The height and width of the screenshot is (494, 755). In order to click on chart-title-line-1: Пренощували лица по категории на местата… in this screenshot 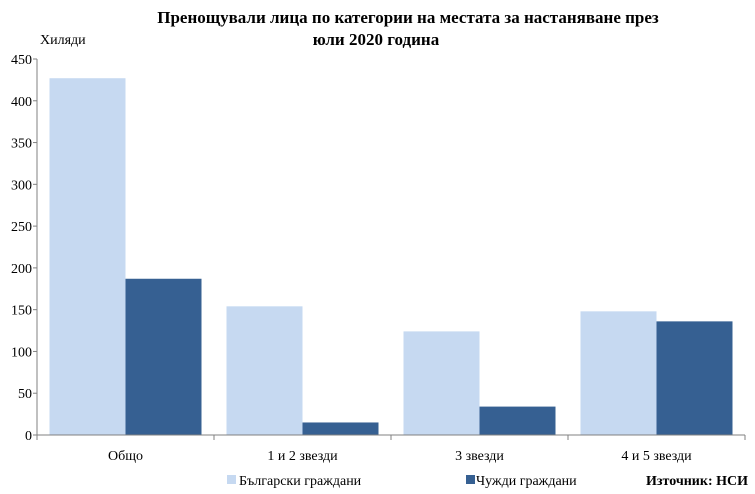, I will do `click(408, 17)`.